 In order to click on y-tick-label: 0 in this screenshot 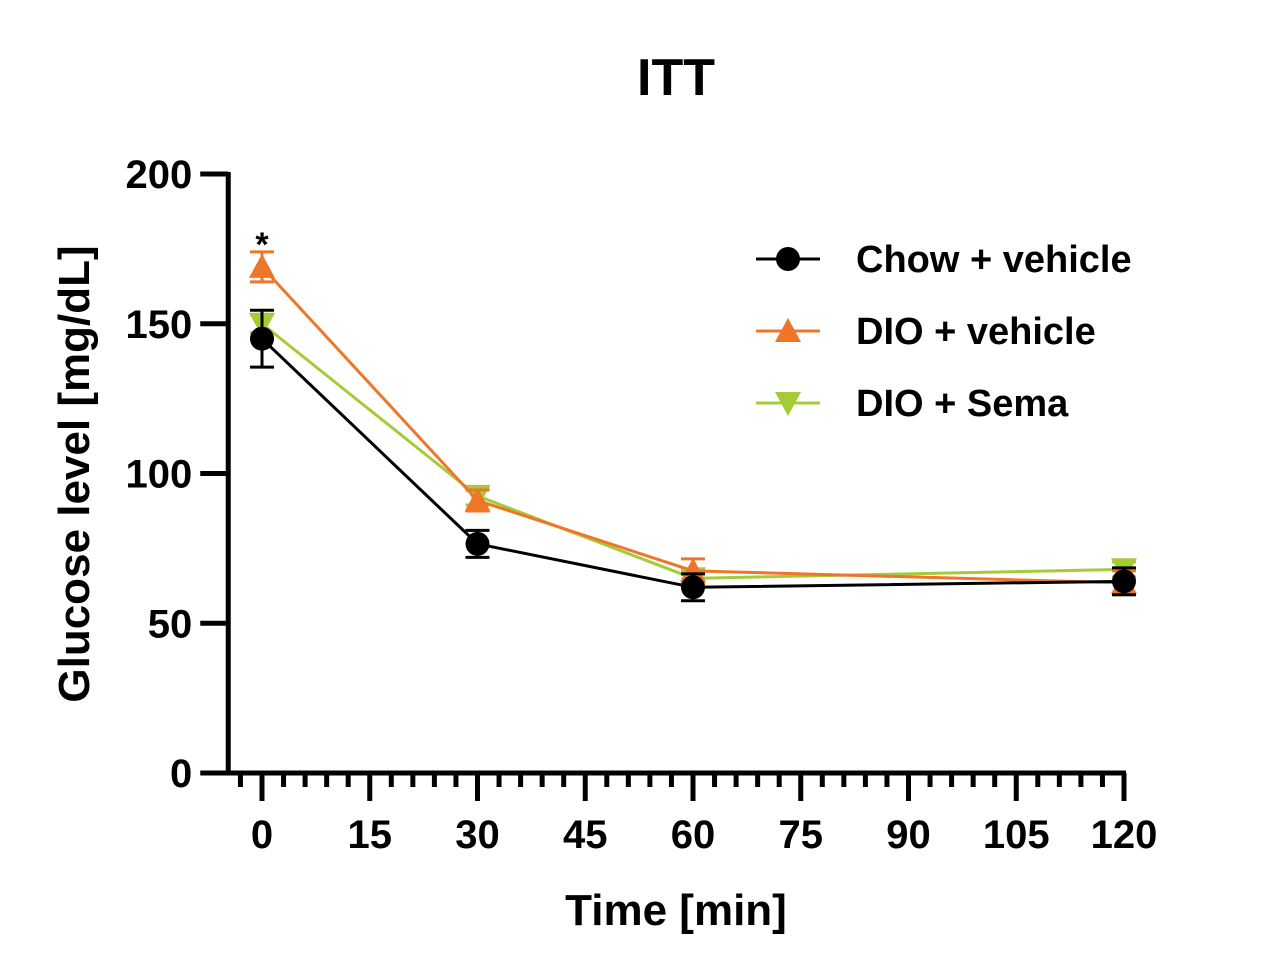, I will do `click(181, 774)`.